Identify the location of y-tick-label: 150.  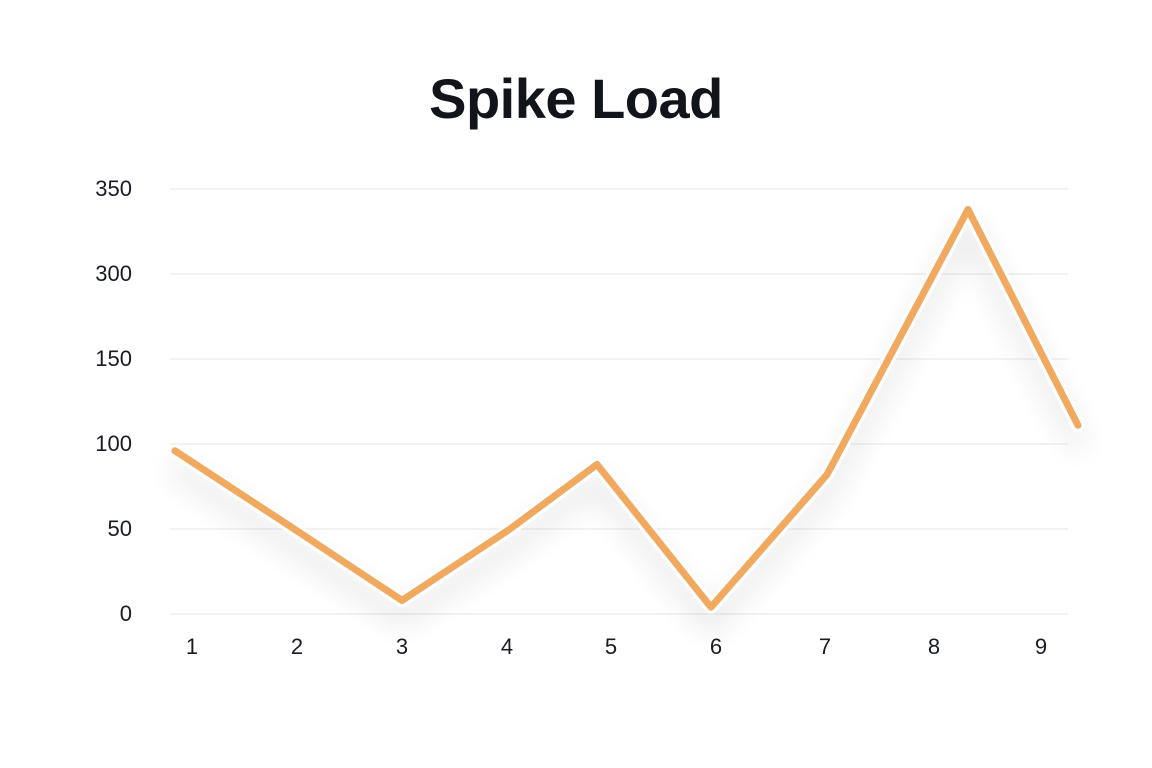
(113, 358).